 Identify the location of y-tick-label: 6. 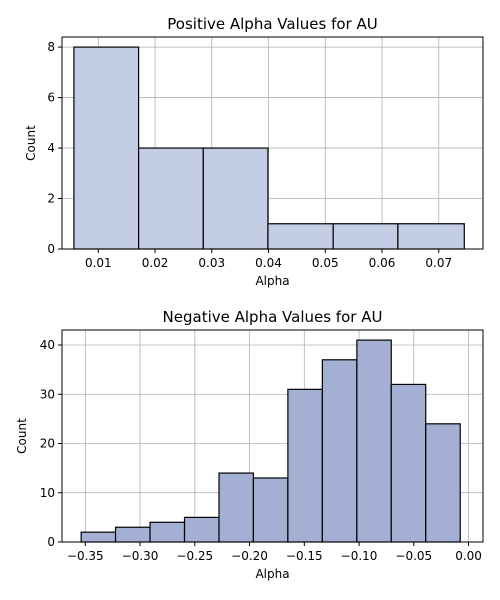
(51, 98).